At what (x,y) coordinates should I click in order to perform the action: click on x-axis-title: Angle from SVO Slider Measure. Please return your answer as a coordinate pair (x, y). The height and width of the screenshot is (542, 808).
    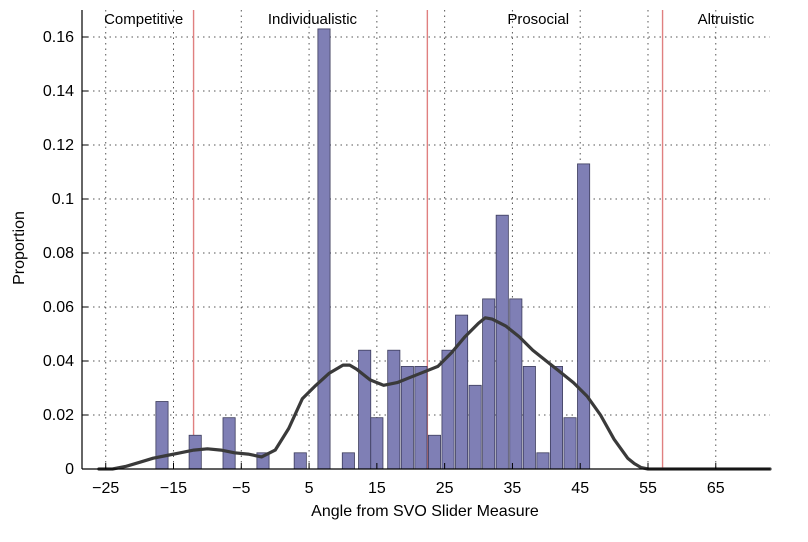
    Looking at the image, I should click on (425, 511).